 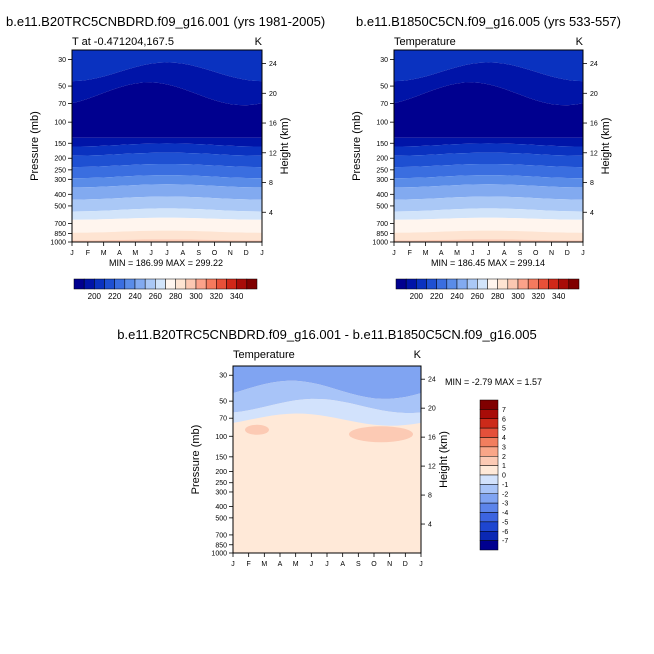 I want to click on chart2-colorbar: 200 220 240 260 280 300 320 340, so click(x=487, y=289).